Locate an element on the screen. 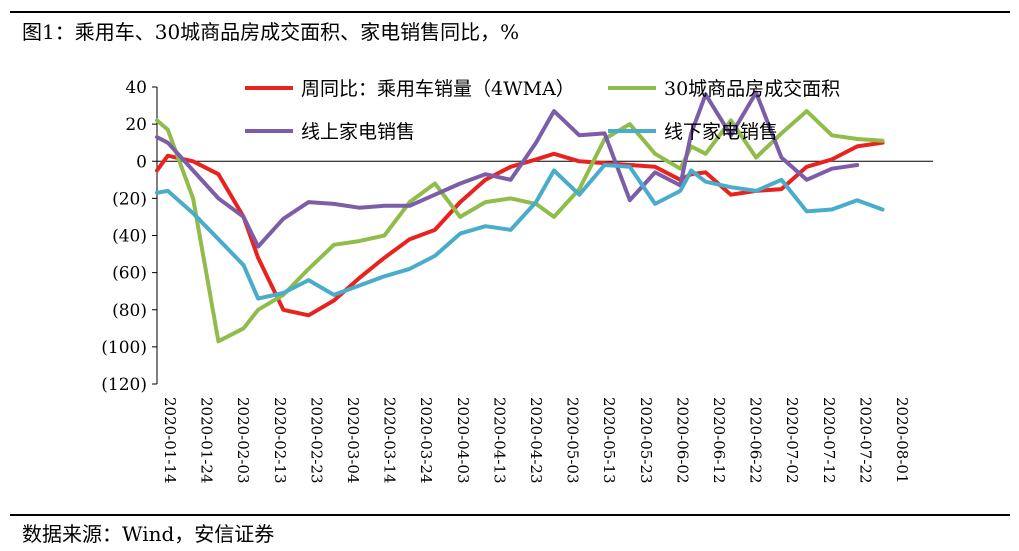  y-tick-label: 40 is located at coordinates (136, 88).